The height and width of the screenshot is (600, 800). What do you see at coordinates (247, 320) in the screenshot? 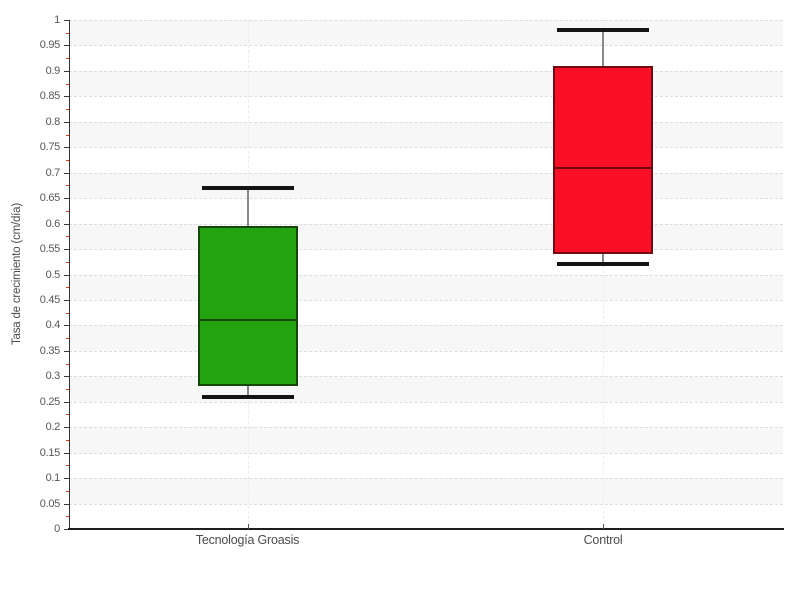
I see `median-line` at bounding box center [247, 320].